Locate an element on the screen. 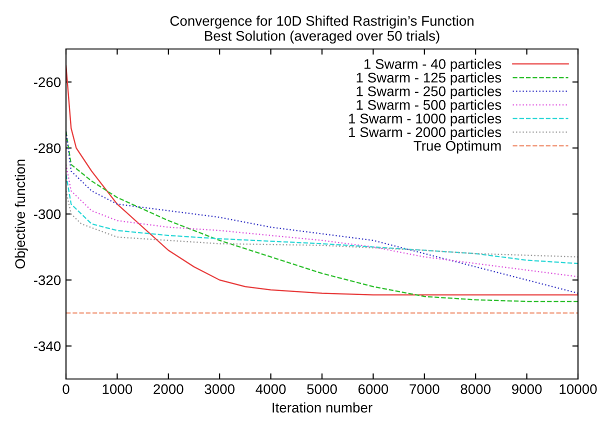 Image resolution: width=604 pixels, height=434 pixels. x-tick-label: 7000 is located at coordinates (425, 389).